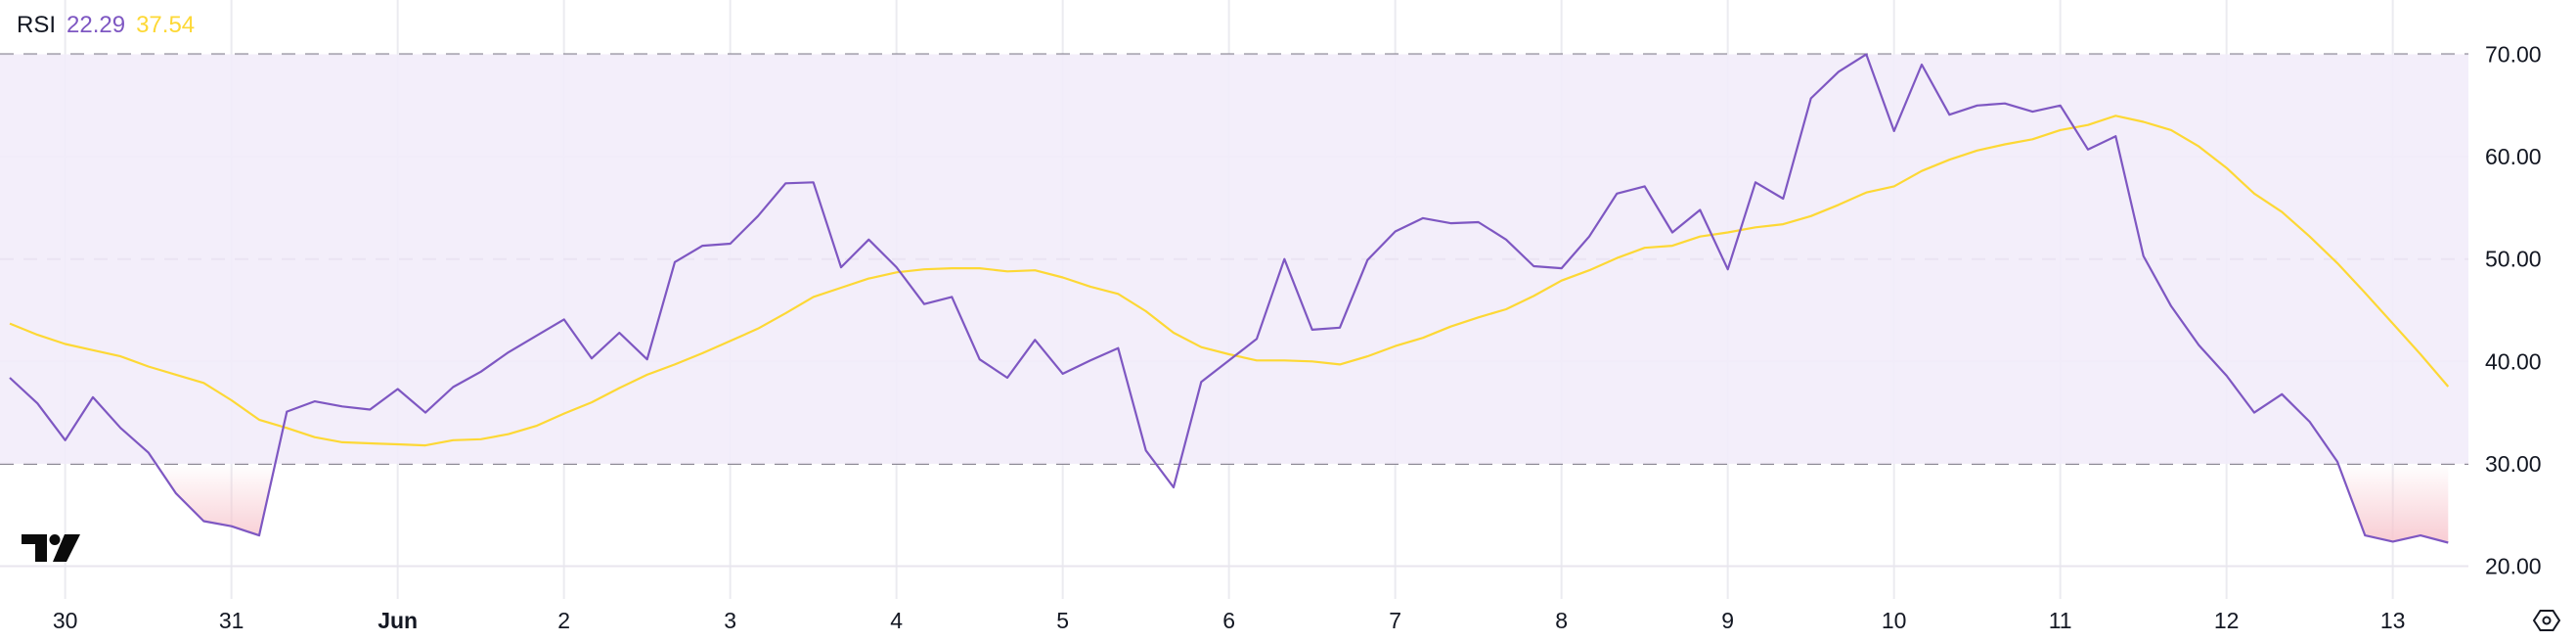 The image size is (2576, 642). What do you see at coordinates (2060, 620) in the screenshot?
I see `x-tick-label: 11` at bounding box center [2060, 620].